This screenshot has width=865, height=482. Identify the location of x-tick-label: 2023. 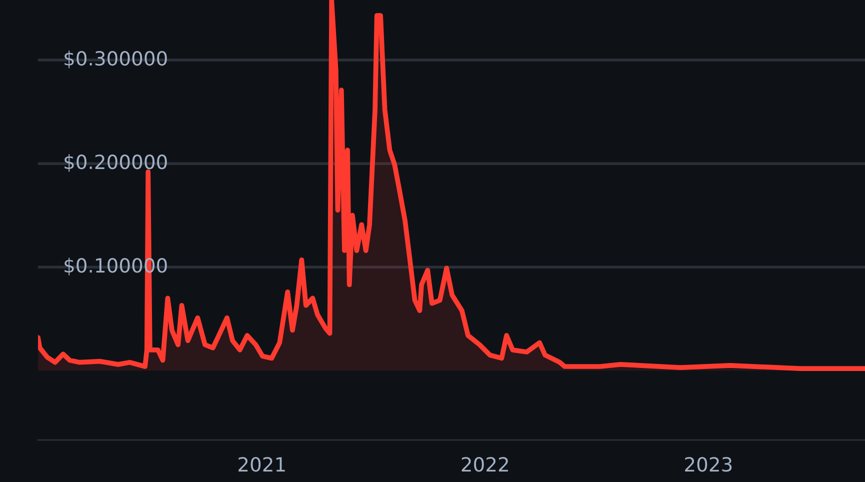
(708, 464).